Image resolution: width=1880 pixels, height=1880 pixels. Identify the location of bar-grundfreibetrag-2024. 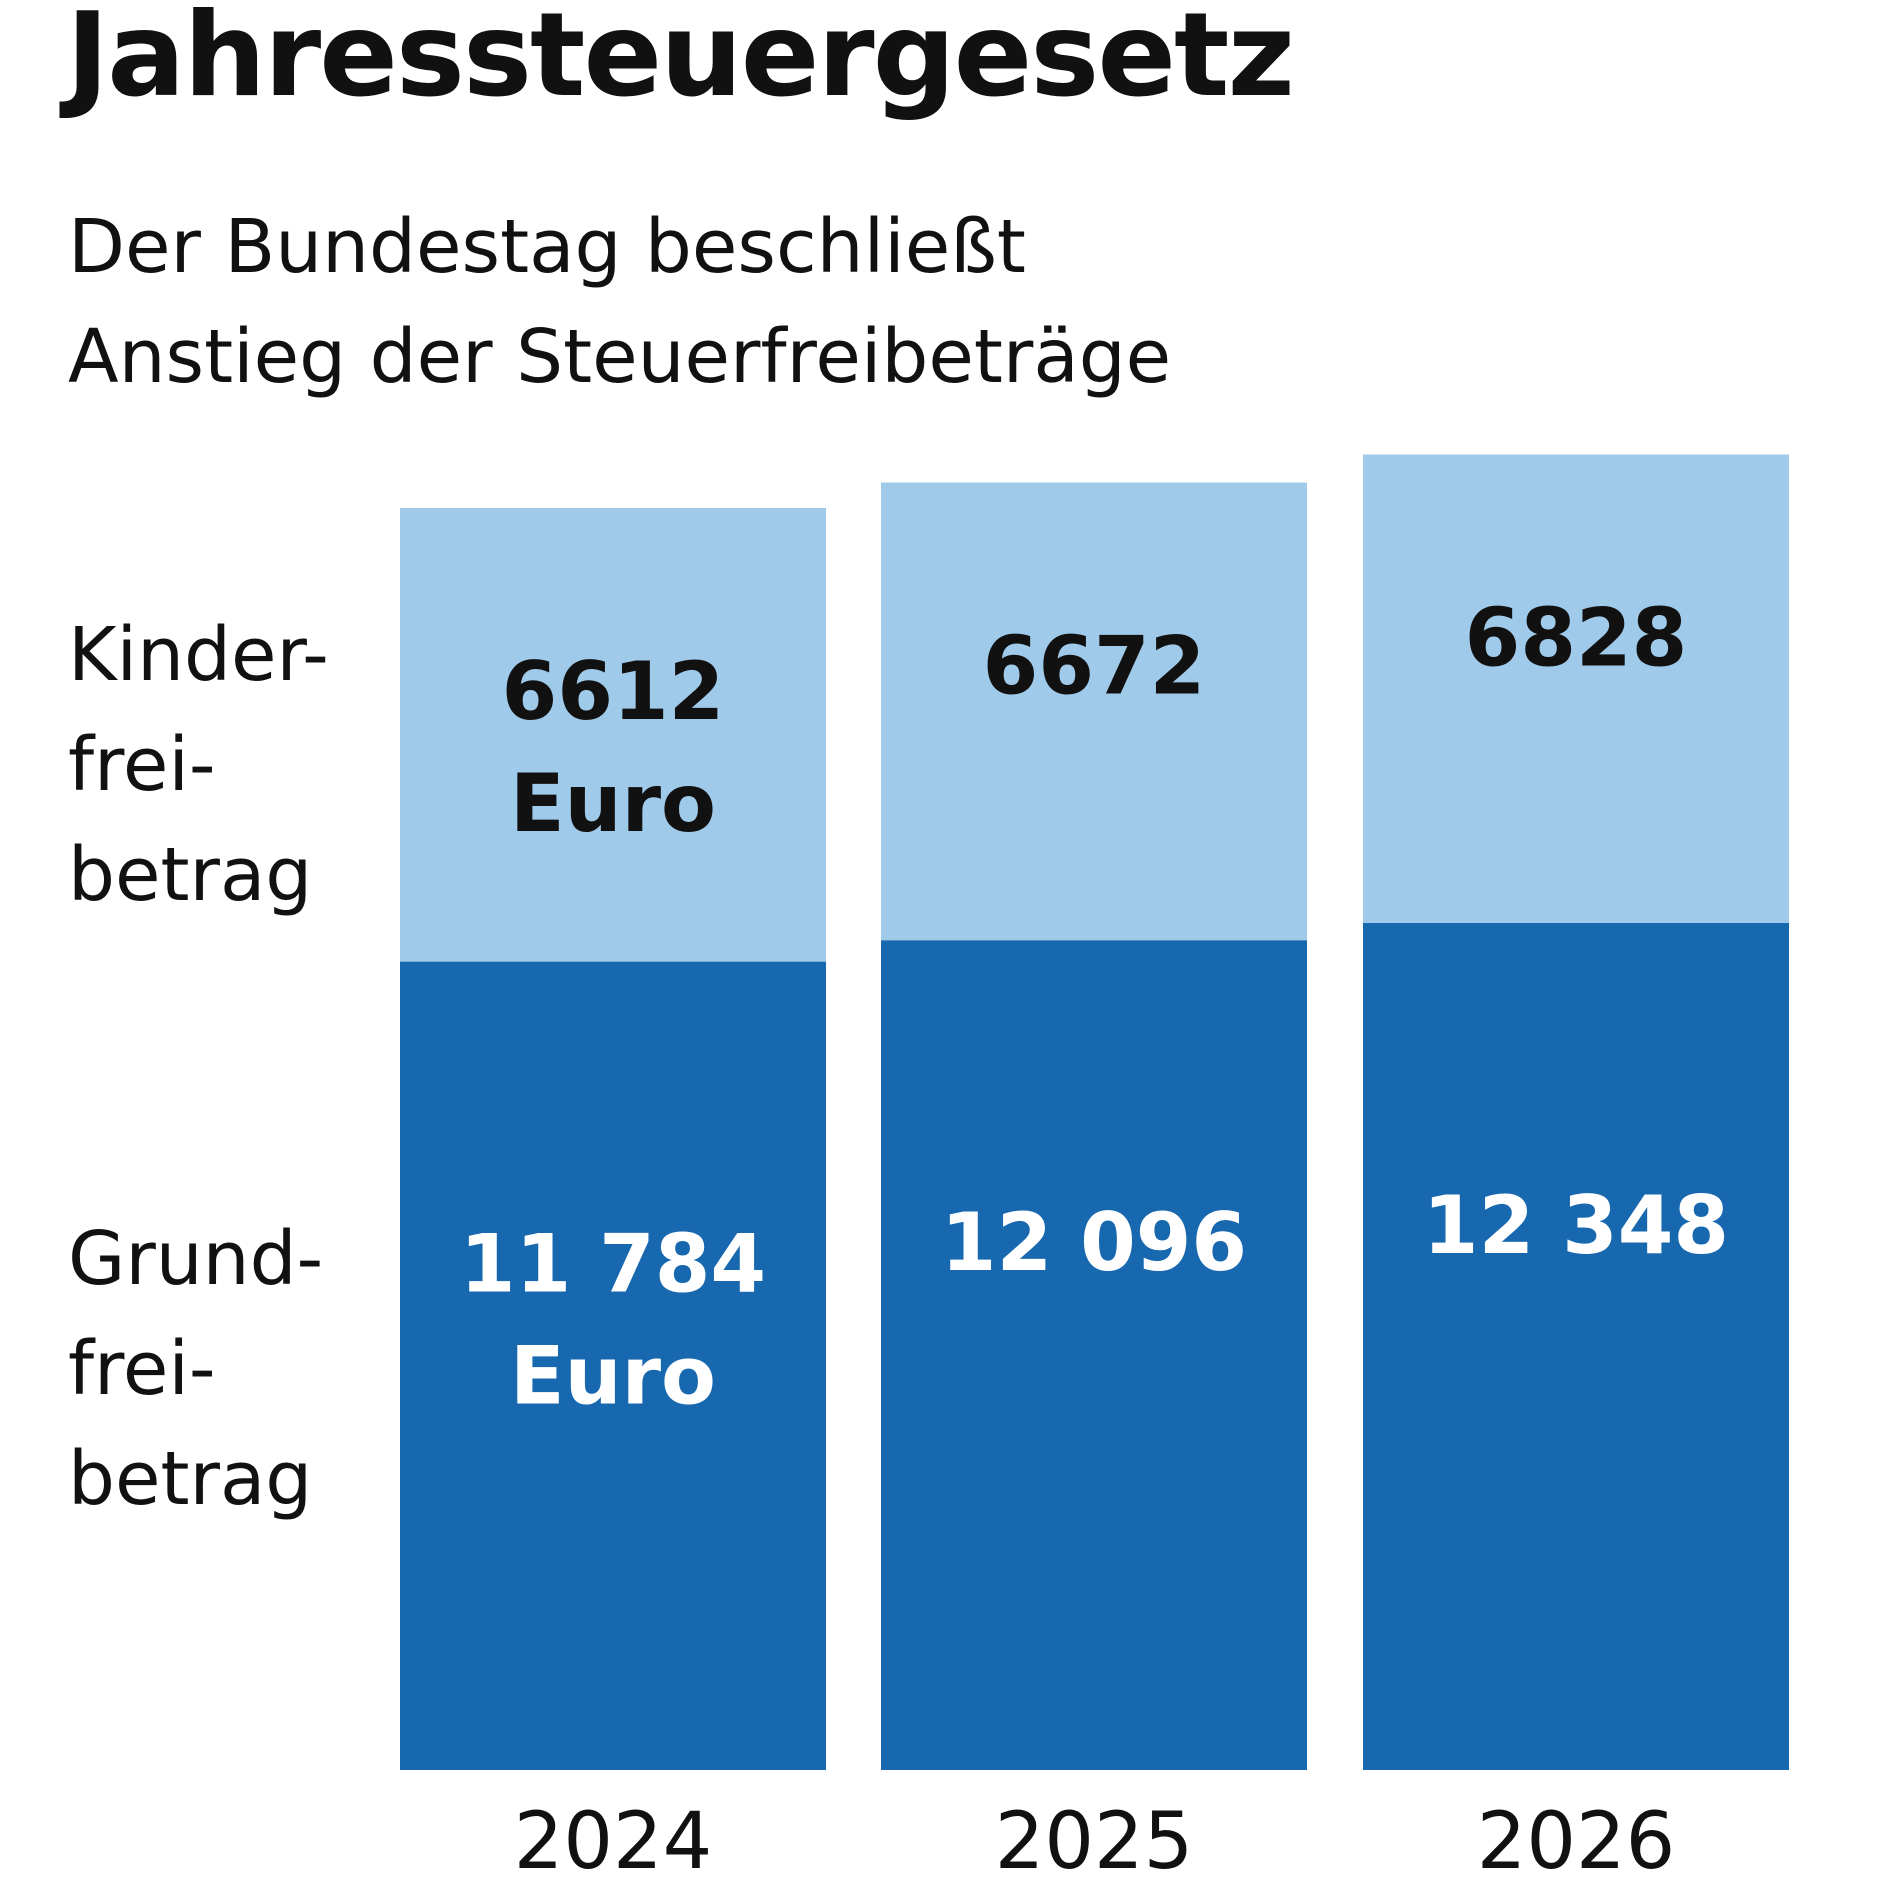
(613, 1365).